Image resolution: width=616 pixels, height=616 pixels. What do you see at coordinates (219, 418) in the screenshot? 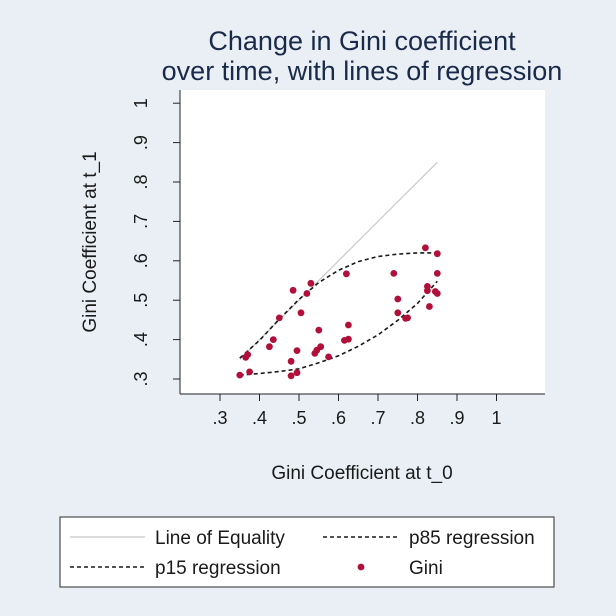
I see `x-tick-label: .3` at bounding box center [219, 418].